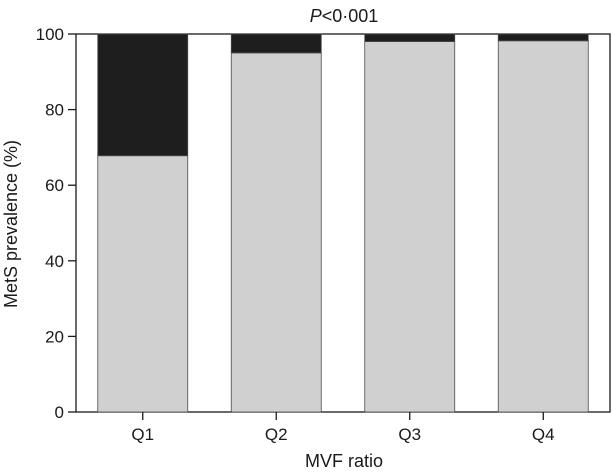  I want to click on y-tick-label: 40, so click(54, 261).